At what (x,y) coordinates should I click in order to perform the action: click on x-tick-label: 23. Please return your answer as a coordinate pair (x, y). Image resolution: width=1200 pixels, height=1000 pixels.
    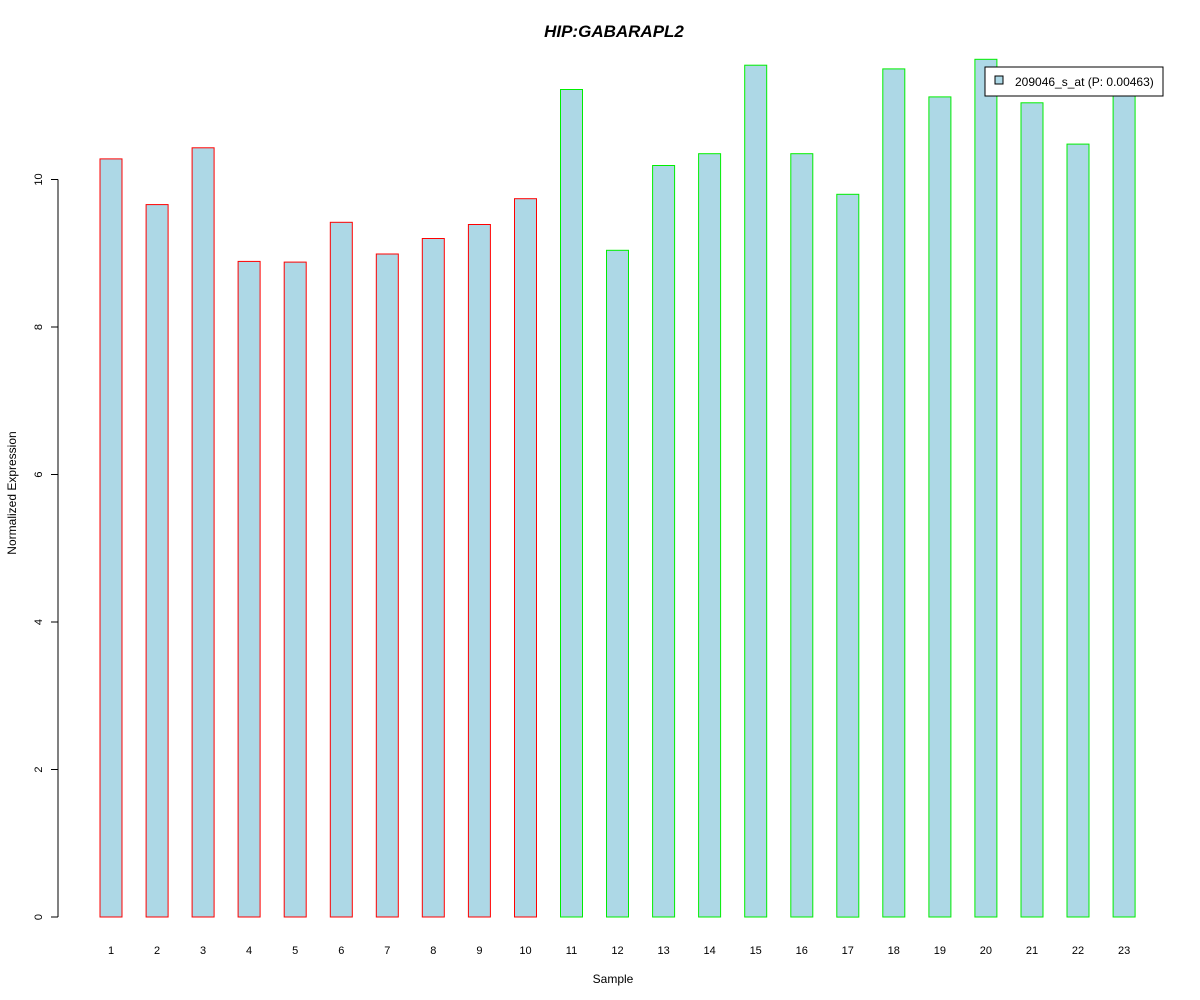
    Looking at the image, I should click on (1124, 951).